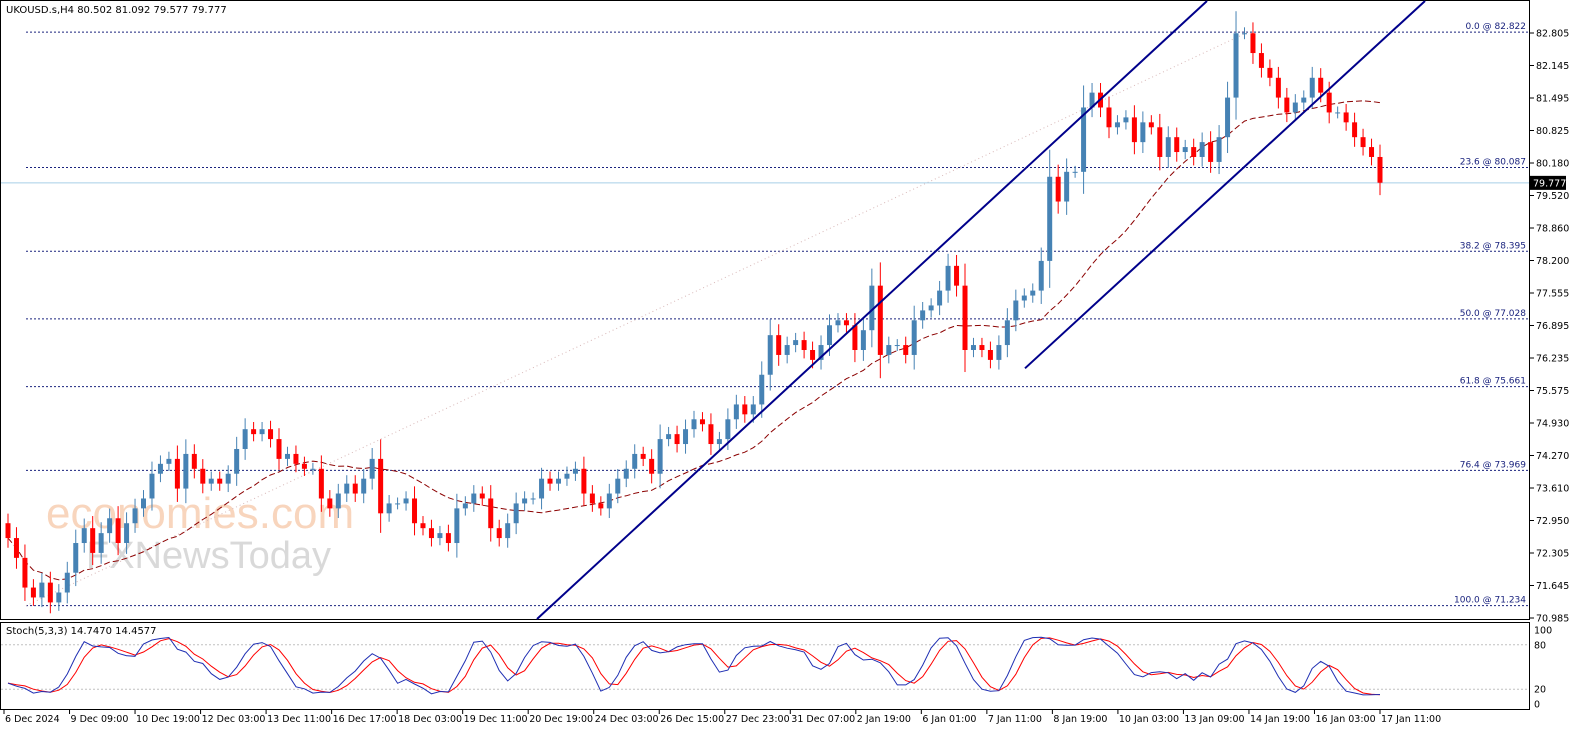 The width and height of the screenshot is (1596, 743). What do you see at coordinates (1552, 294) in the screenshot?
I see `price-tick-label: 77.555` at bounding box center [1552, 294].